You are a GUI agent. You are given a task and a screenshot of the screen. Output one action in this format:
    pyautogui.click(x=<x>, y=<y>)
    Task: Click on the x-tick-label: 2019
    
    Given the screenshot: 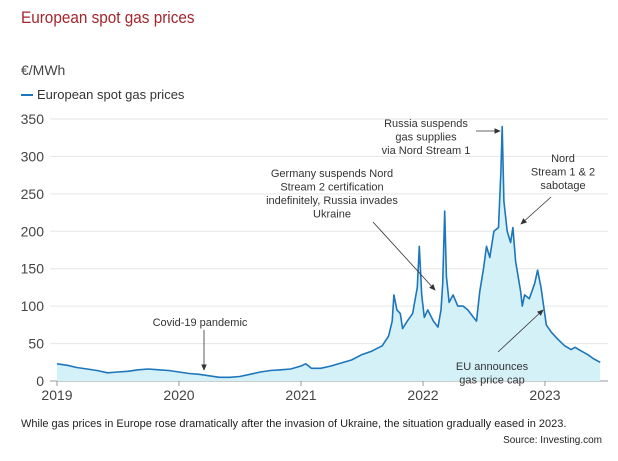 What is the action you would take?
    pyautogui.click(x=56, y=395)
    